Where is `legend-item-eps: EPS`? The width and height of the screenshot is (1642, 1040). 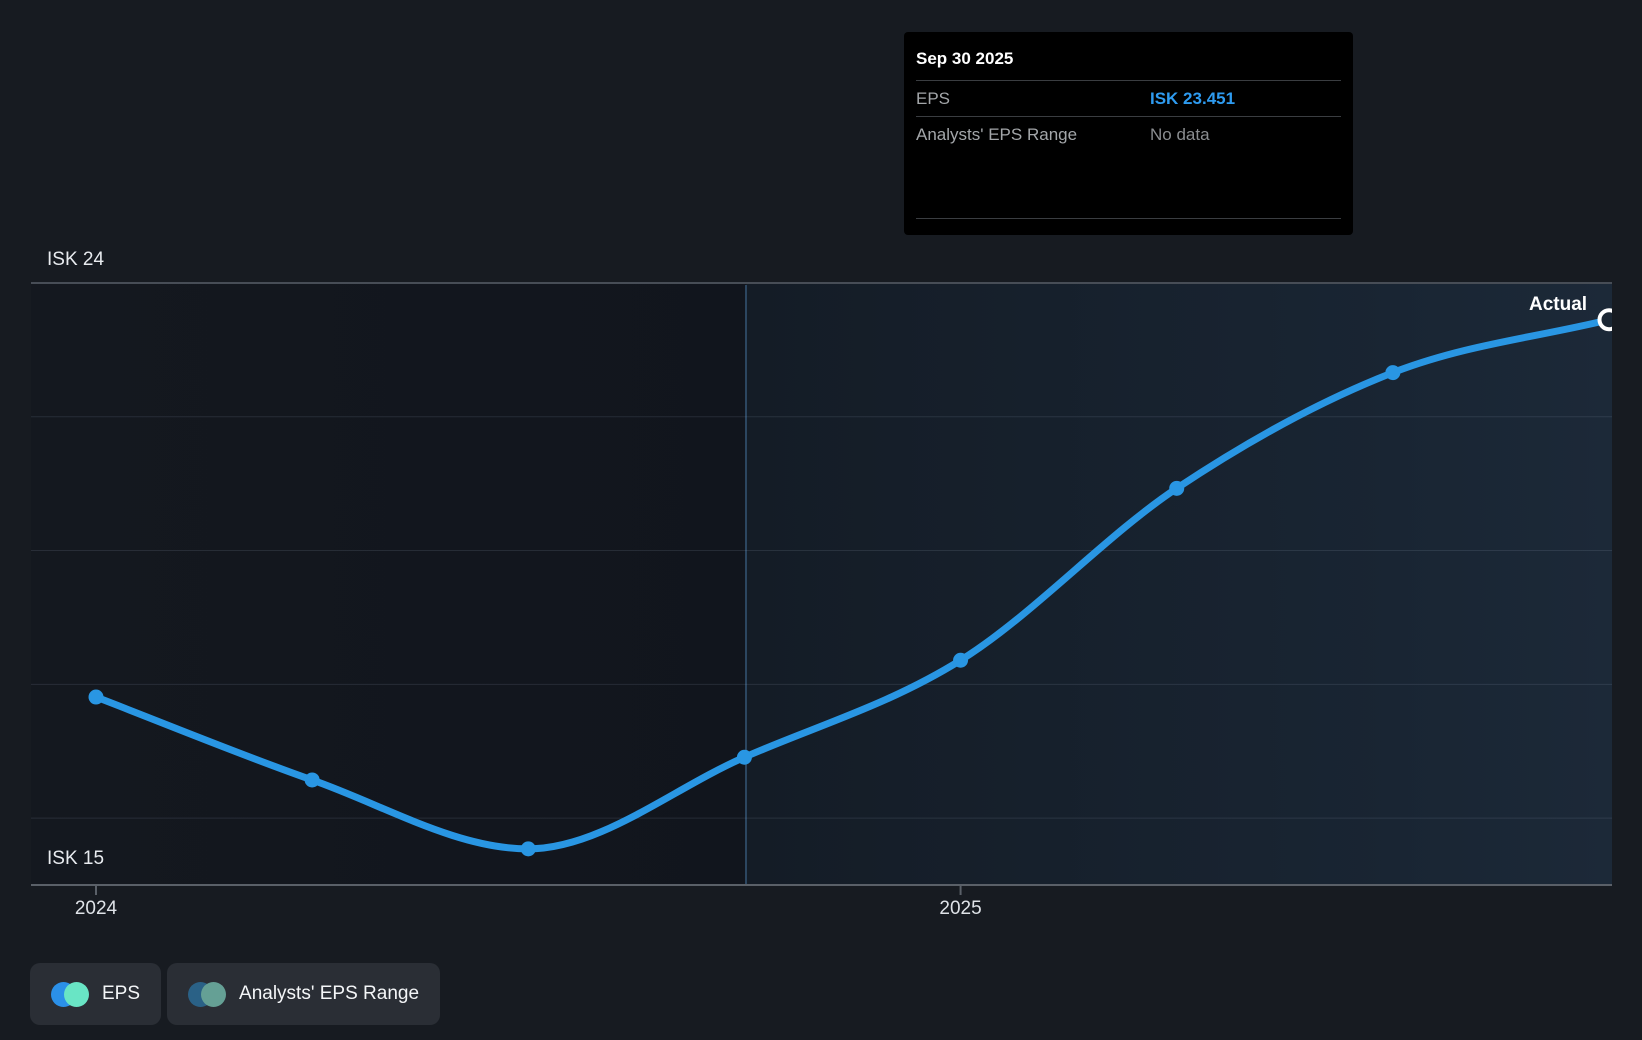
legend-item-eps: EPS is located at coordinates (96, 994).